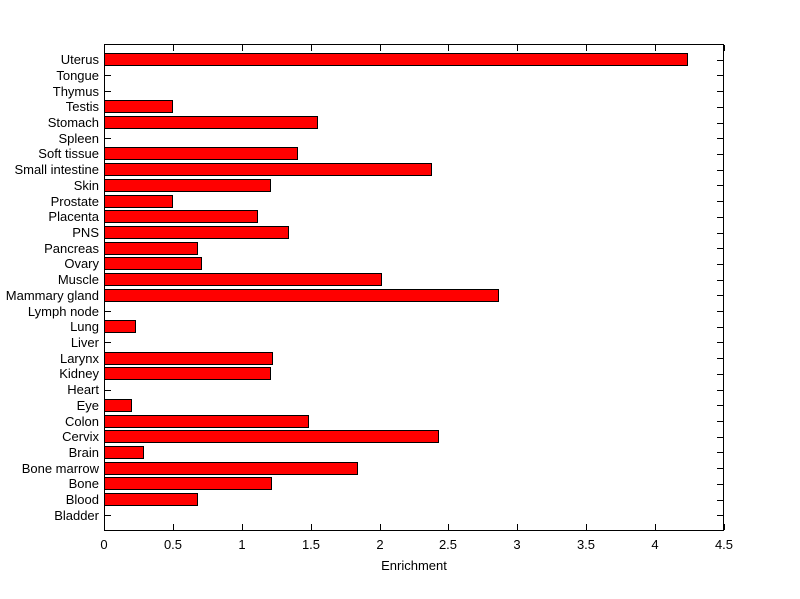 Image resolution: width=800 pixels, height=599 pixels. What do you see at coordinates (104, 544) in the screenshot?
I see `x-tick-label: 0` at bounding box center [104, 544].